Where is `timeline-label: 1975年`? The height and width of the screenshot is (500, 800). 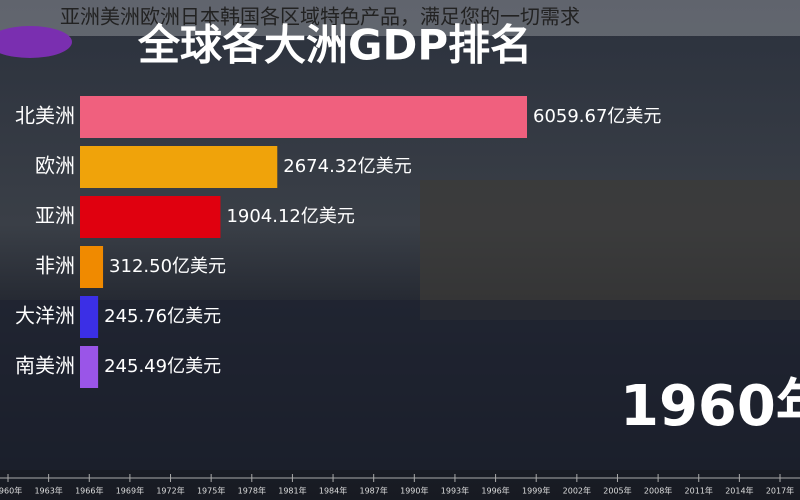
timeline-label: 1975年 is located at coordinates (211, 491).